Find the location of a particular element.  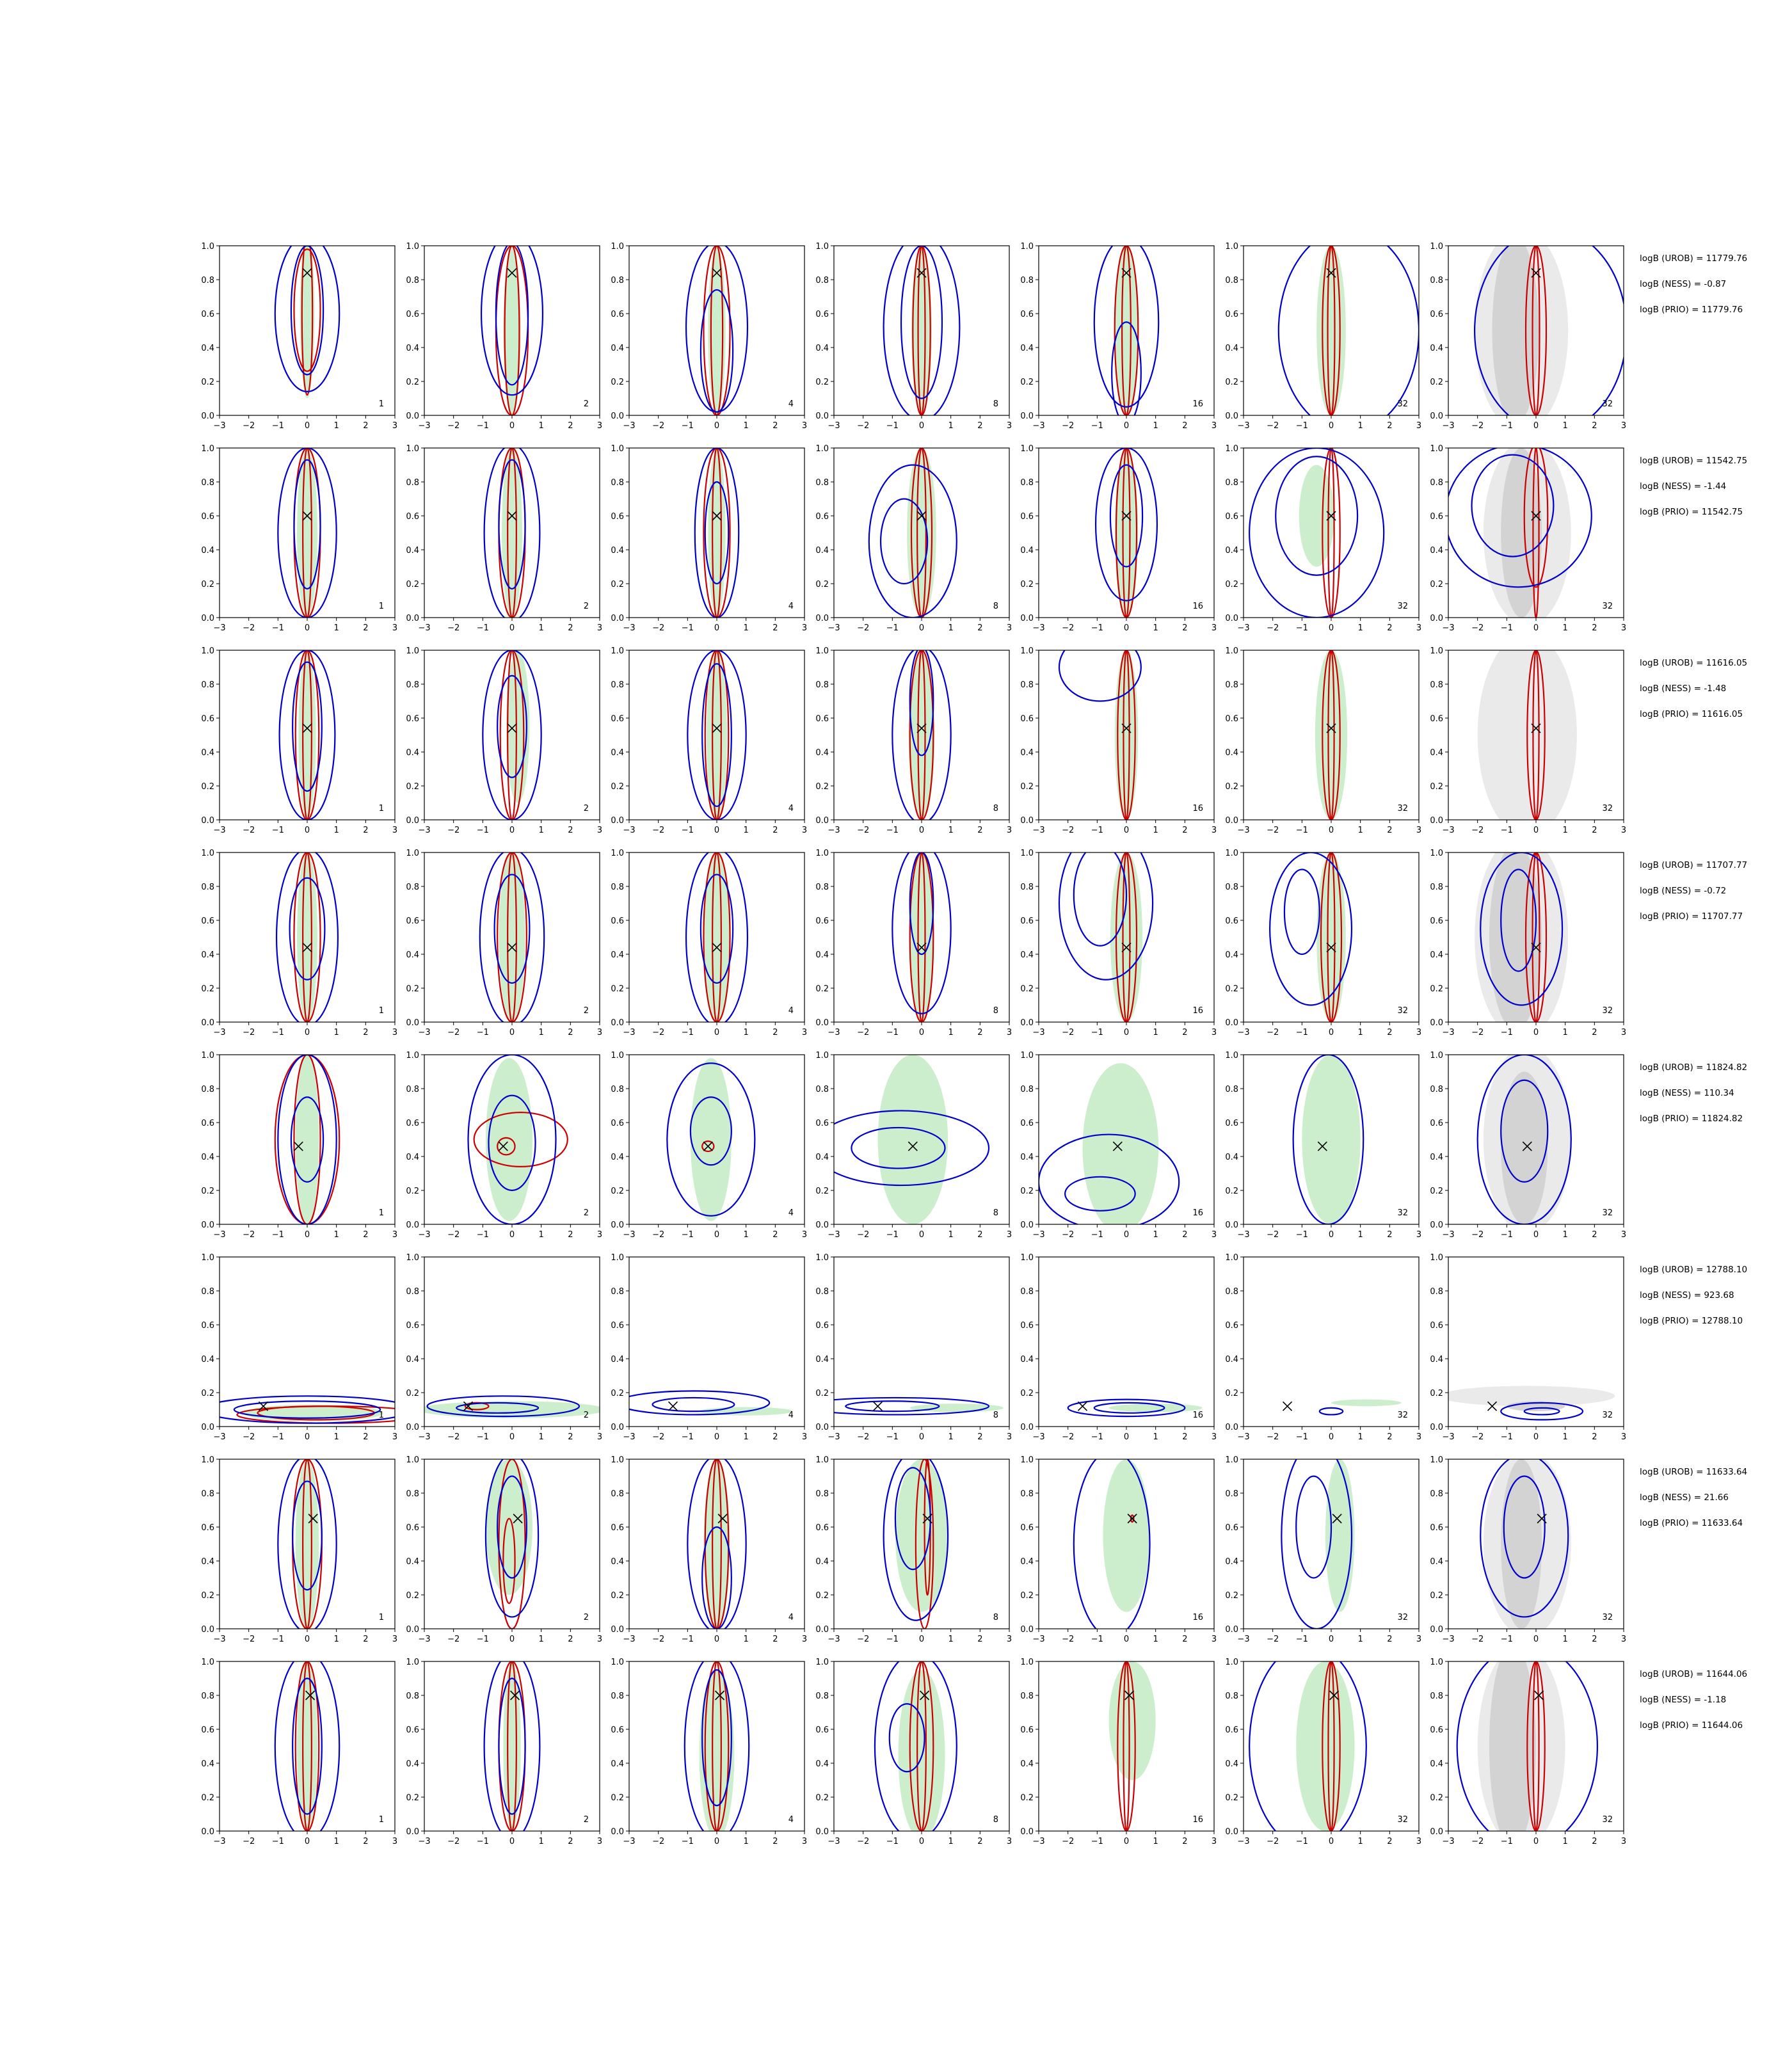

subplot-panel: −3 −2 −1 0 1 2 3 0.0 0.2 0.4 0.6 0.8 1.0 2 is located at coordinates (504, 943).